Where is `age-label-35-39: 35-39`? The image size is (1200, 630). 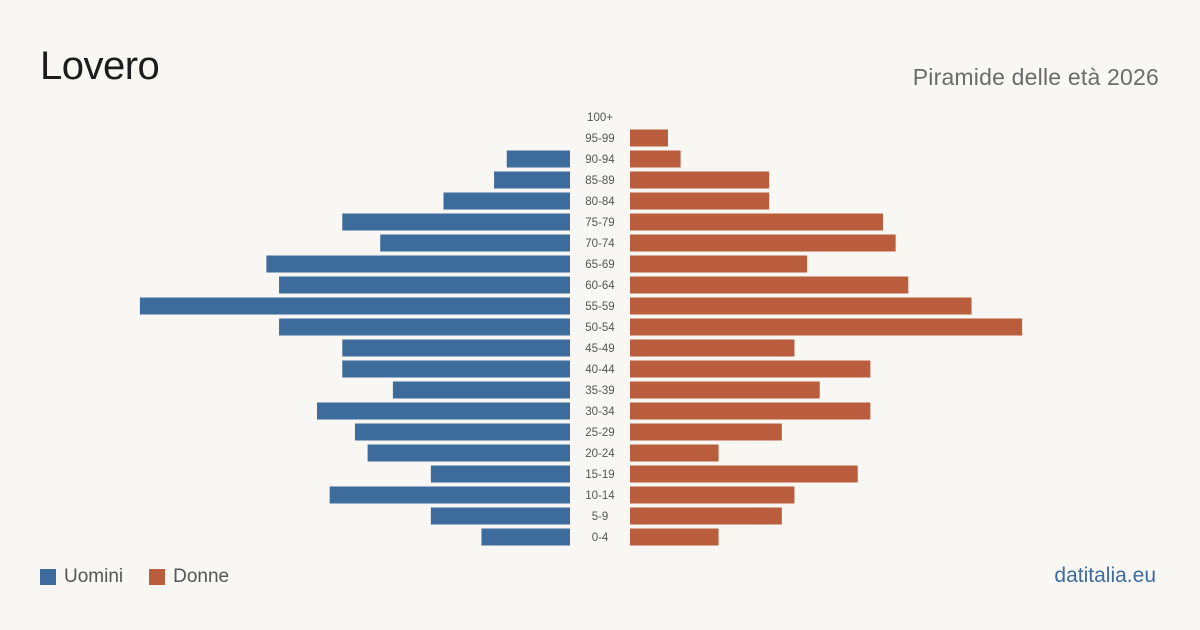
age-label-35-39: 35-39 is located at coordinates (599, 391).